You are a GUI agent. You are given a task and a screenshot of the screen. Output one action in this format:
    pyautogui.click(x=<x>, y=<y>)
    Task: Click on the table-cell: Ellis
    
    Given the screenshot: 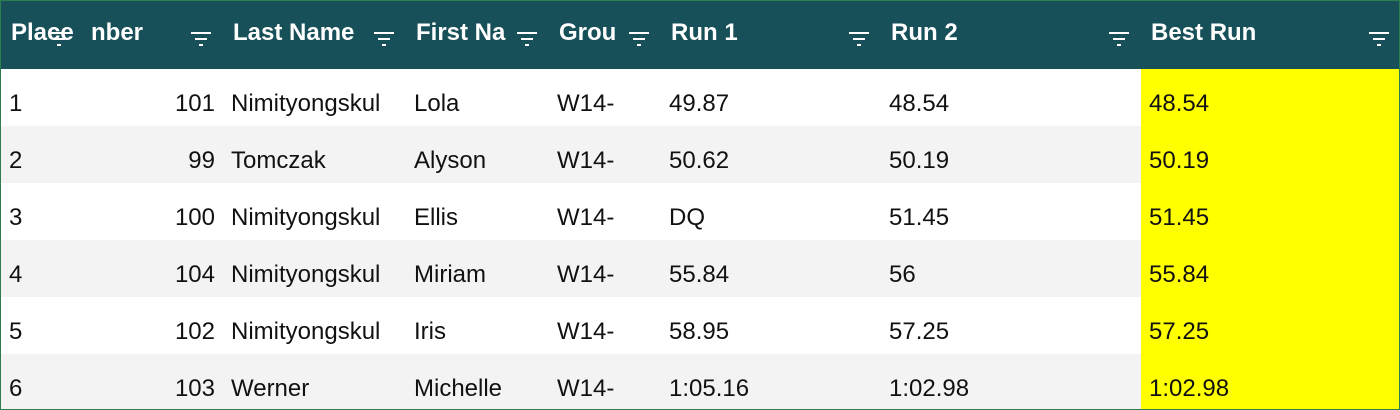 What is the action you would take?
    pyautogui.click(x=436, y=217)
    